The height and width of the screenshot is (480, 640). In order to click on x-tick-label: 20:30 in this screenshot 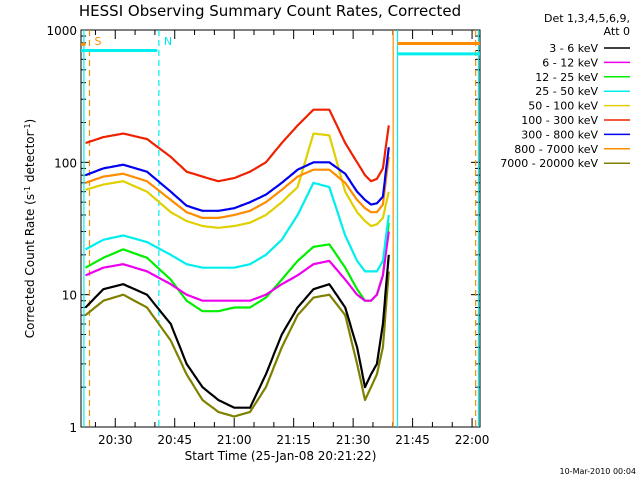, I will do `click(115, 440)`.